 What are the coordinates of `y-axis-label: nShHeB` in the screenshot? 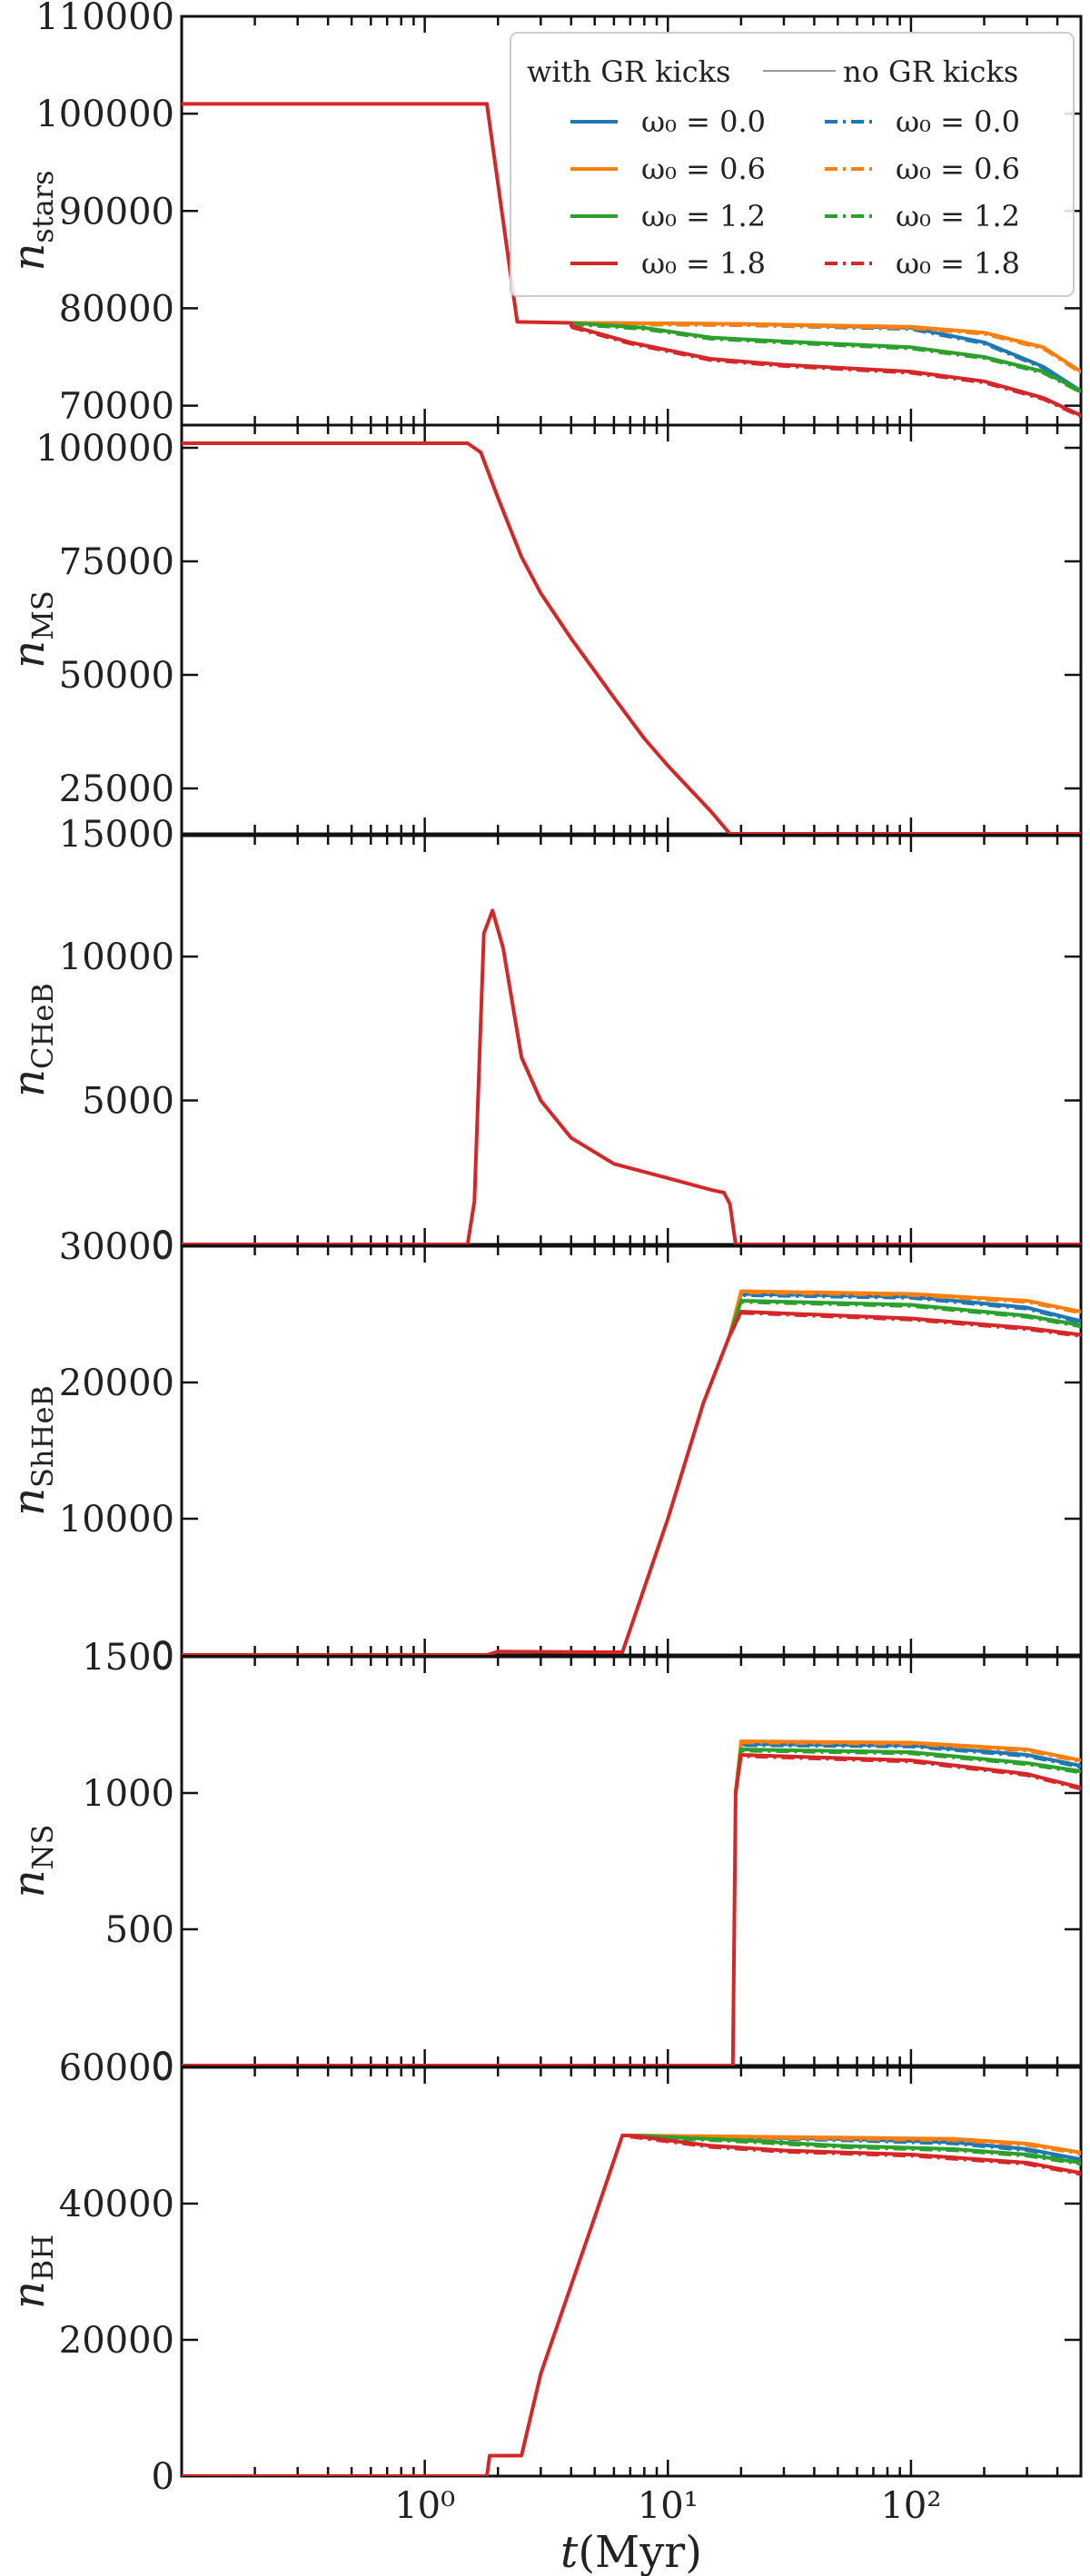 It's located at (32, 1450).